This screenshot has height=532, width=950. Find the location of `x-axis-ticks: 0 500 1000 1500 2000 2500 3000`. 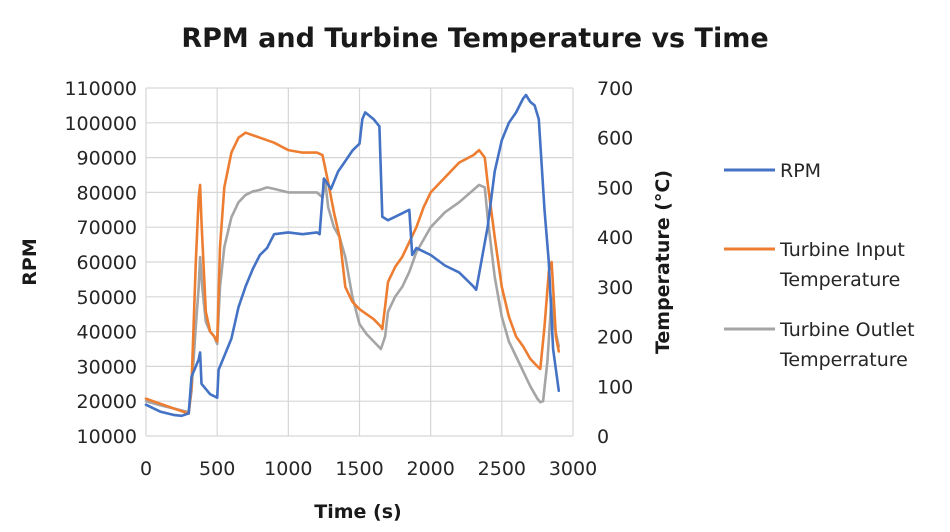

x-axis-ticks: 0 500 1000 1500 2000 2500 3000 is located at coordinates (368, 469).